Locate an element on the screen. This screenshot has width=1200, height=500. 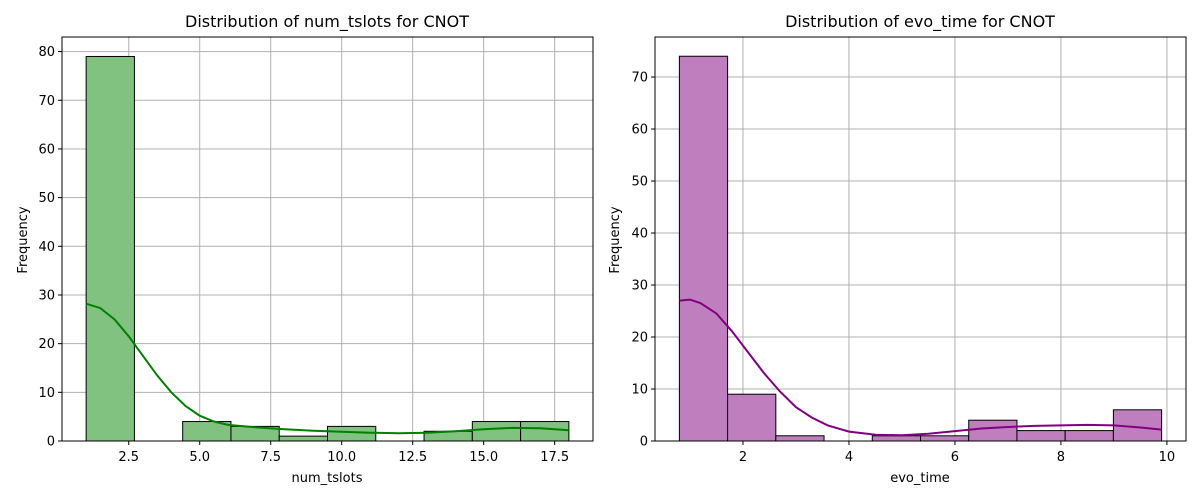
x-tick-label: 8 is located at coordinates (1061, 457).